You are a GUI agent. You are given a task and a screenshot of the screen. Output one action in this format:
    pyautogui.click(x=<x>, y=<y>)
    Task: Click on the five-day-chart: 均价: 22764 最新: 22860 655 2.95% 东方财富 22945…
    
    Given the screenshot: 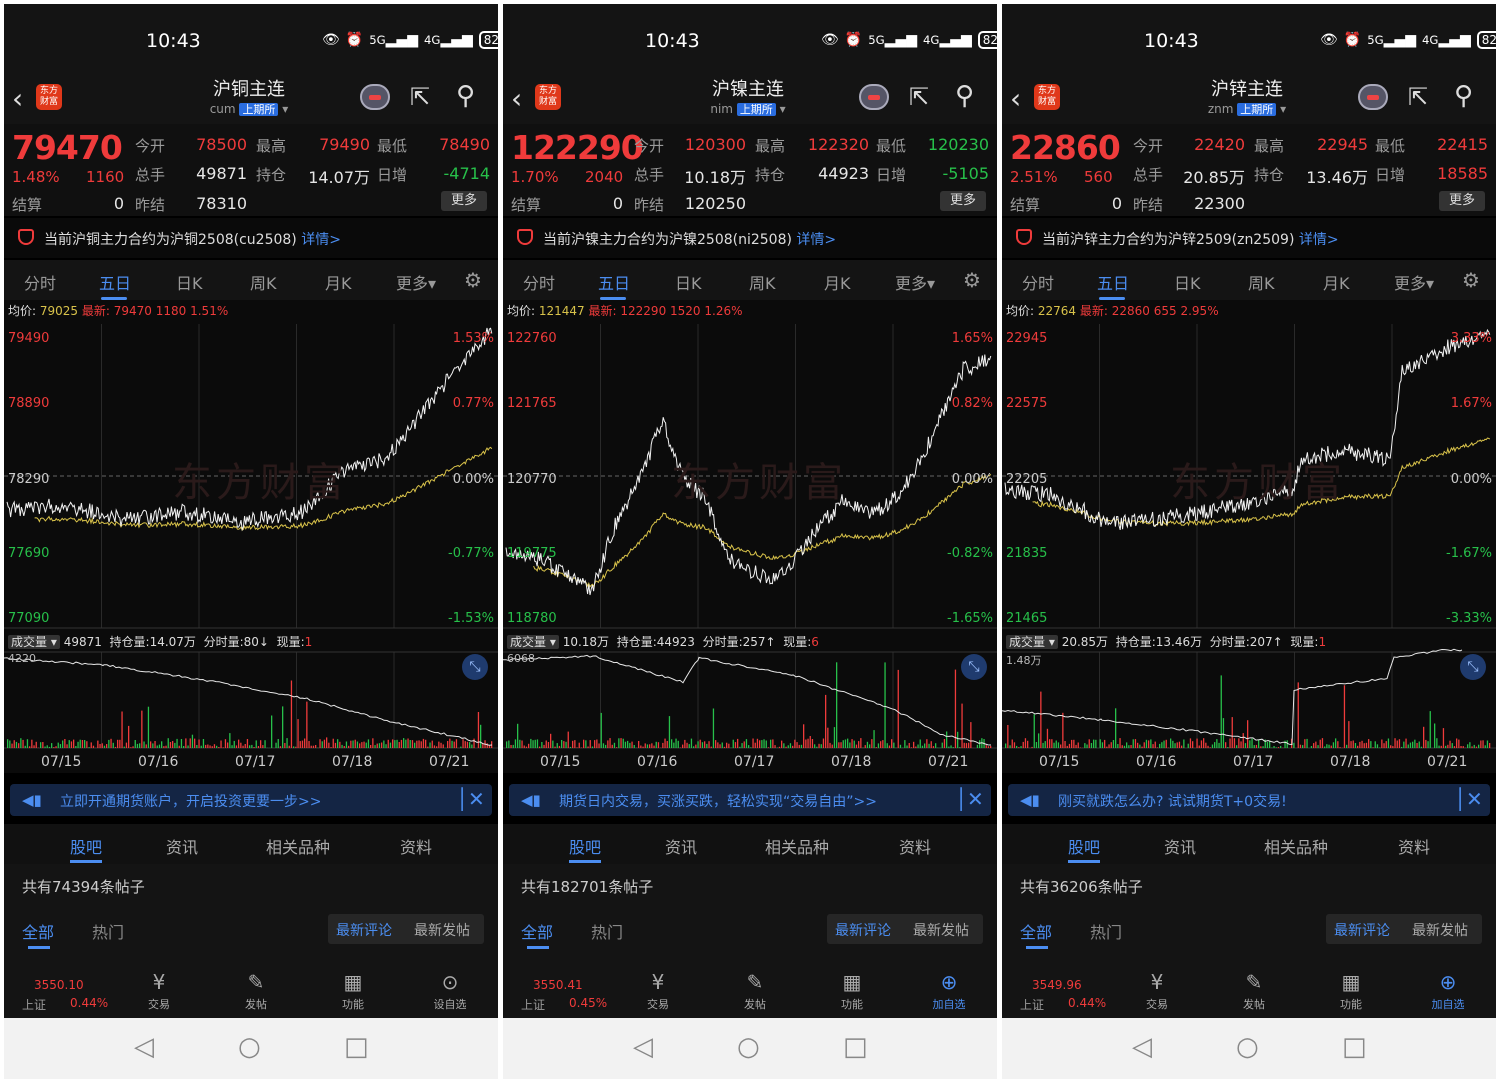 What is the action you would take?
    pyautogui.click(x=1249, y=536)
    